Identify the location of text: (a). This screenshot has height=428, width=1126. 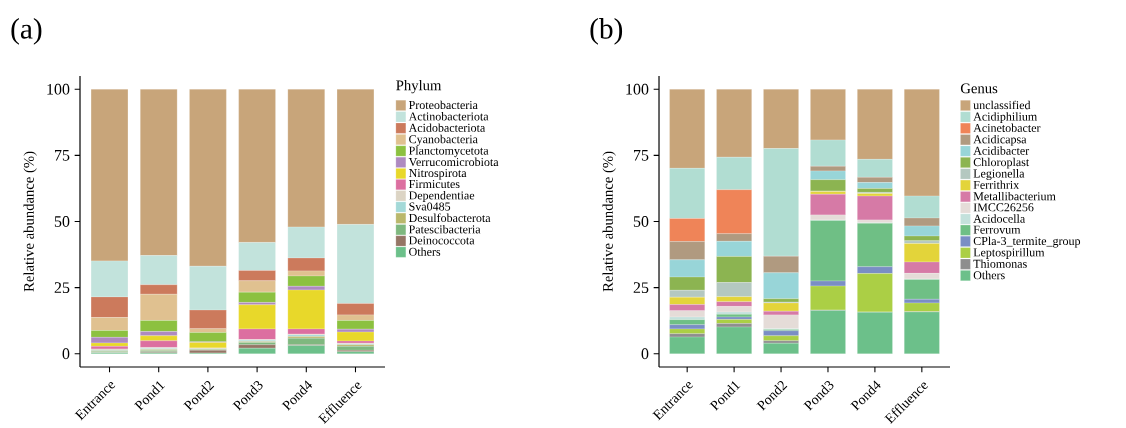
(26, 31).